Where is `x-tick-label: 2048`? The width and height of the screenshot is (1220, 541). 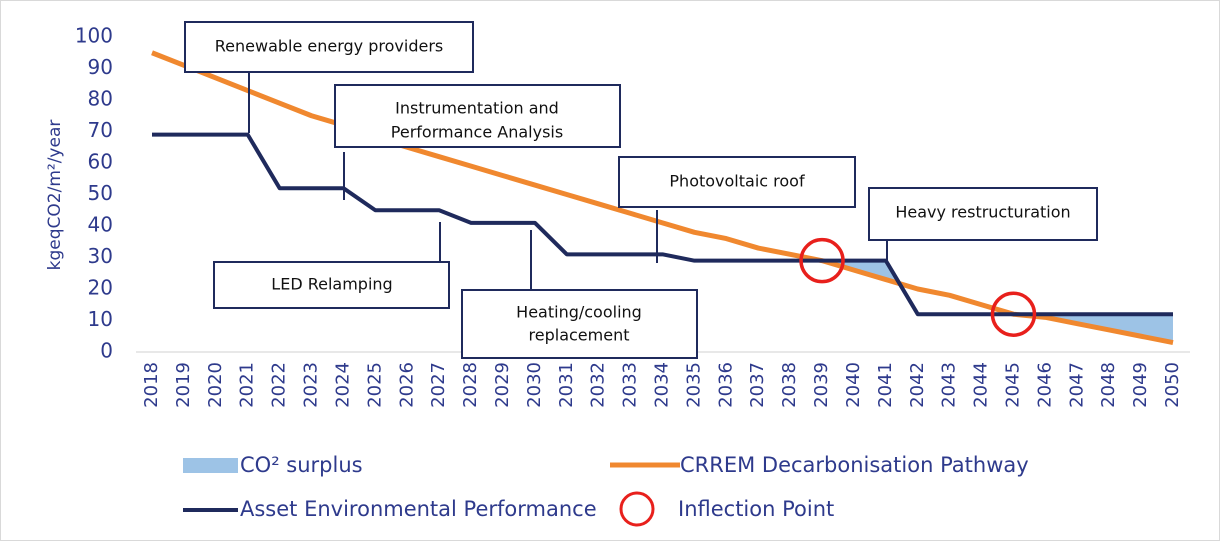 x-tick-label: 2048 is located at coordinates (1108, 385).